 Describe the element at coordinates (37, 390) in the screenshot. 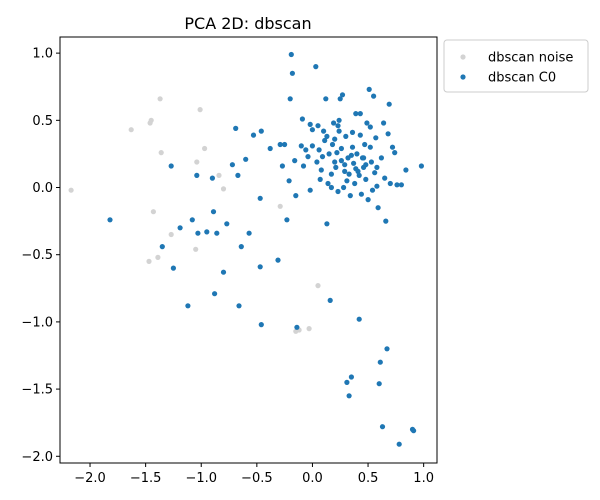

I see `y-tick-label: −1.5` at that location.